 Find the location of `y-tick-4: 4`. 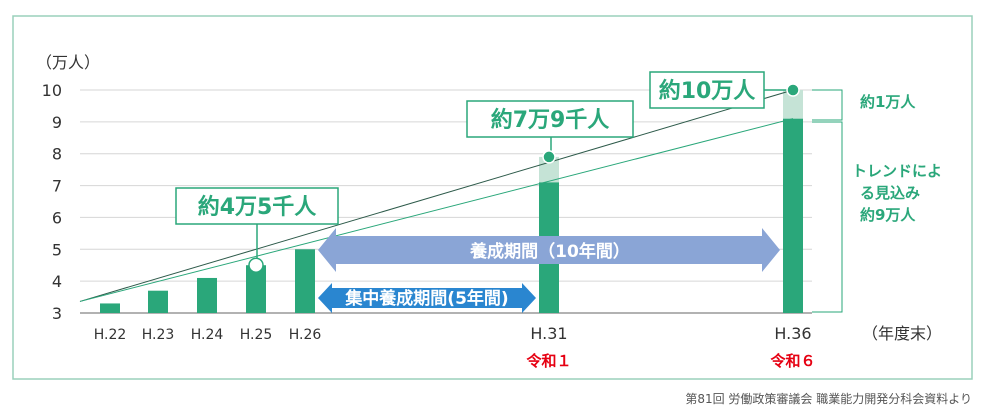

y-tick-4: 4 is located at coordinates (57, 281).